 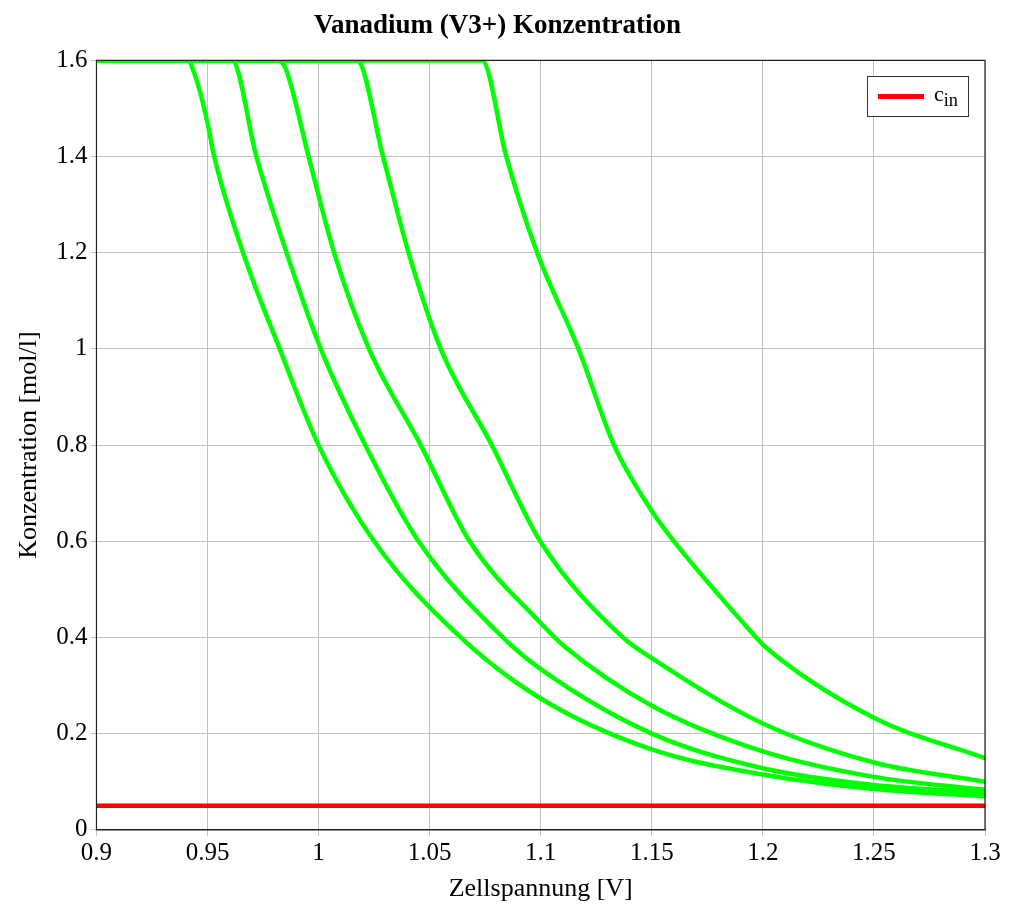 What do you see at coordinates (72, 251) in the screenshot?
I see `y-tick-label: 1.2` at bounding box center [72, 251].